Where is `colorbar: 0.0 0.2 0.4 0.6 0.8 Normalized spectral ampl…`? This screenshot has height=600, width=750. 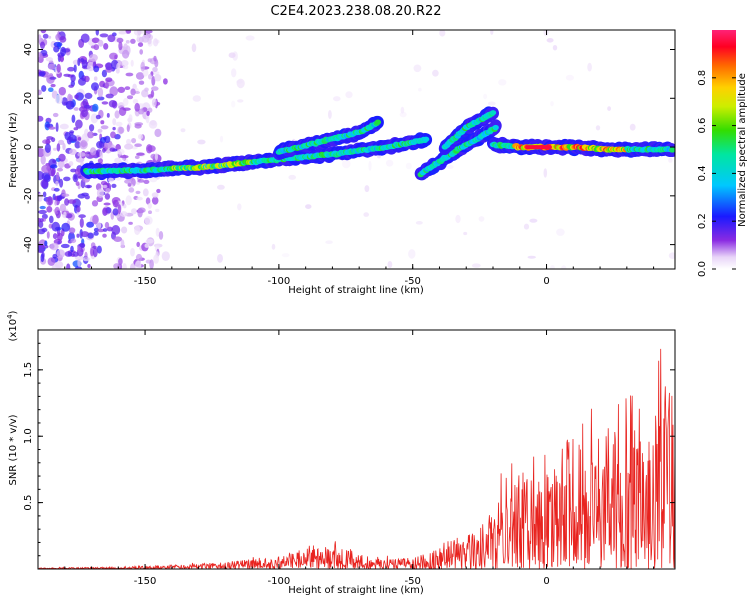 colorbar: 0.0 0.2 0.4 0.6 0.8 Normalized spectral ampl… is located at coordinates (722, 153).